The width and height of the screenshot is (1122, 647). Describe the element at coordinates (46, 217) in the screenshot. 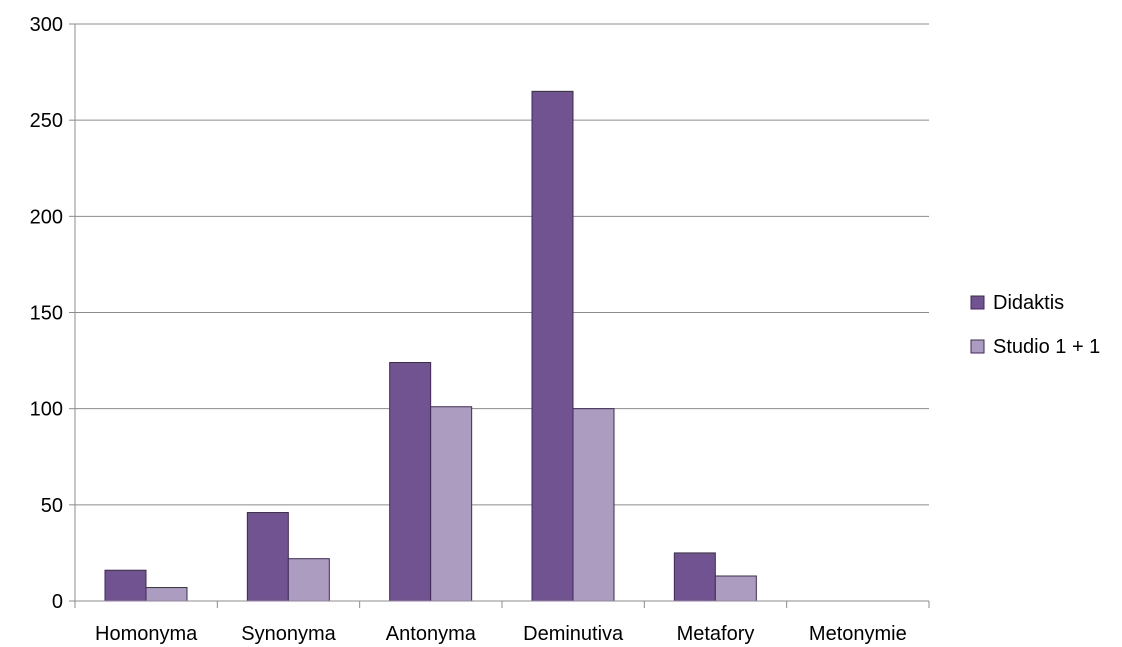

I see `y-tick-label: 200` at that location.